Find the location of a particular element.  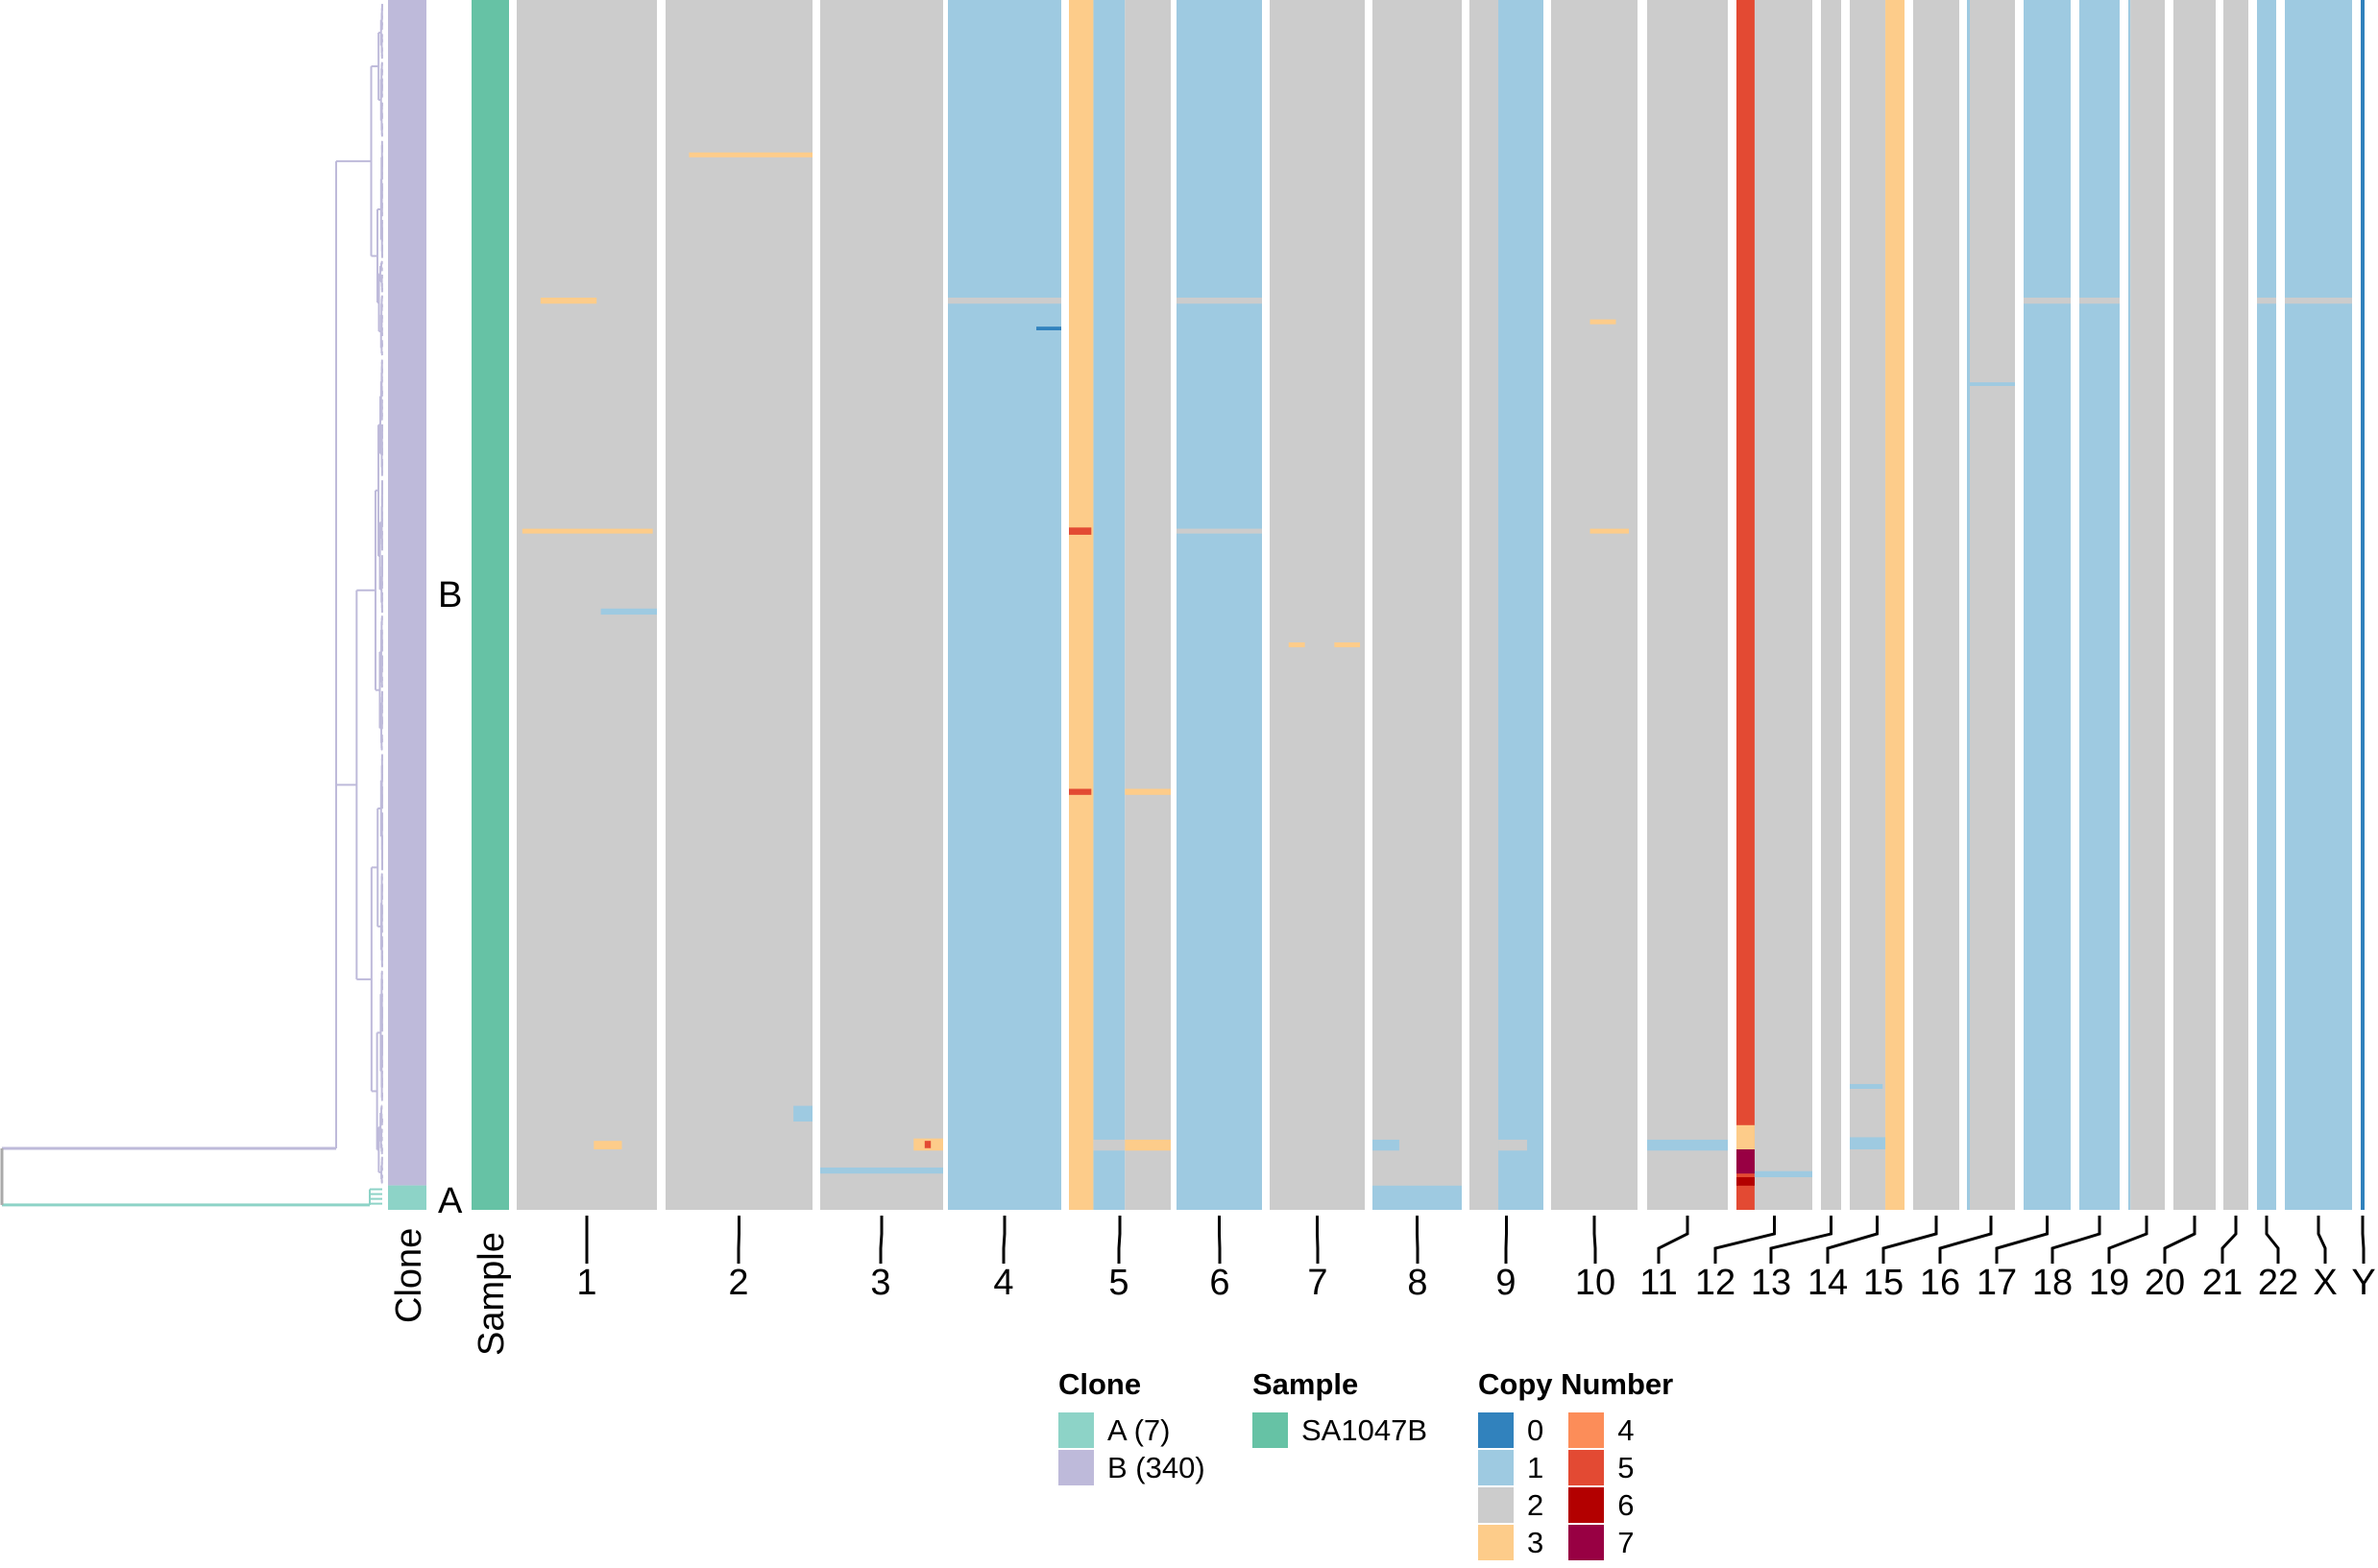

chr-17-tick is located at coordinates (2022, 1240).